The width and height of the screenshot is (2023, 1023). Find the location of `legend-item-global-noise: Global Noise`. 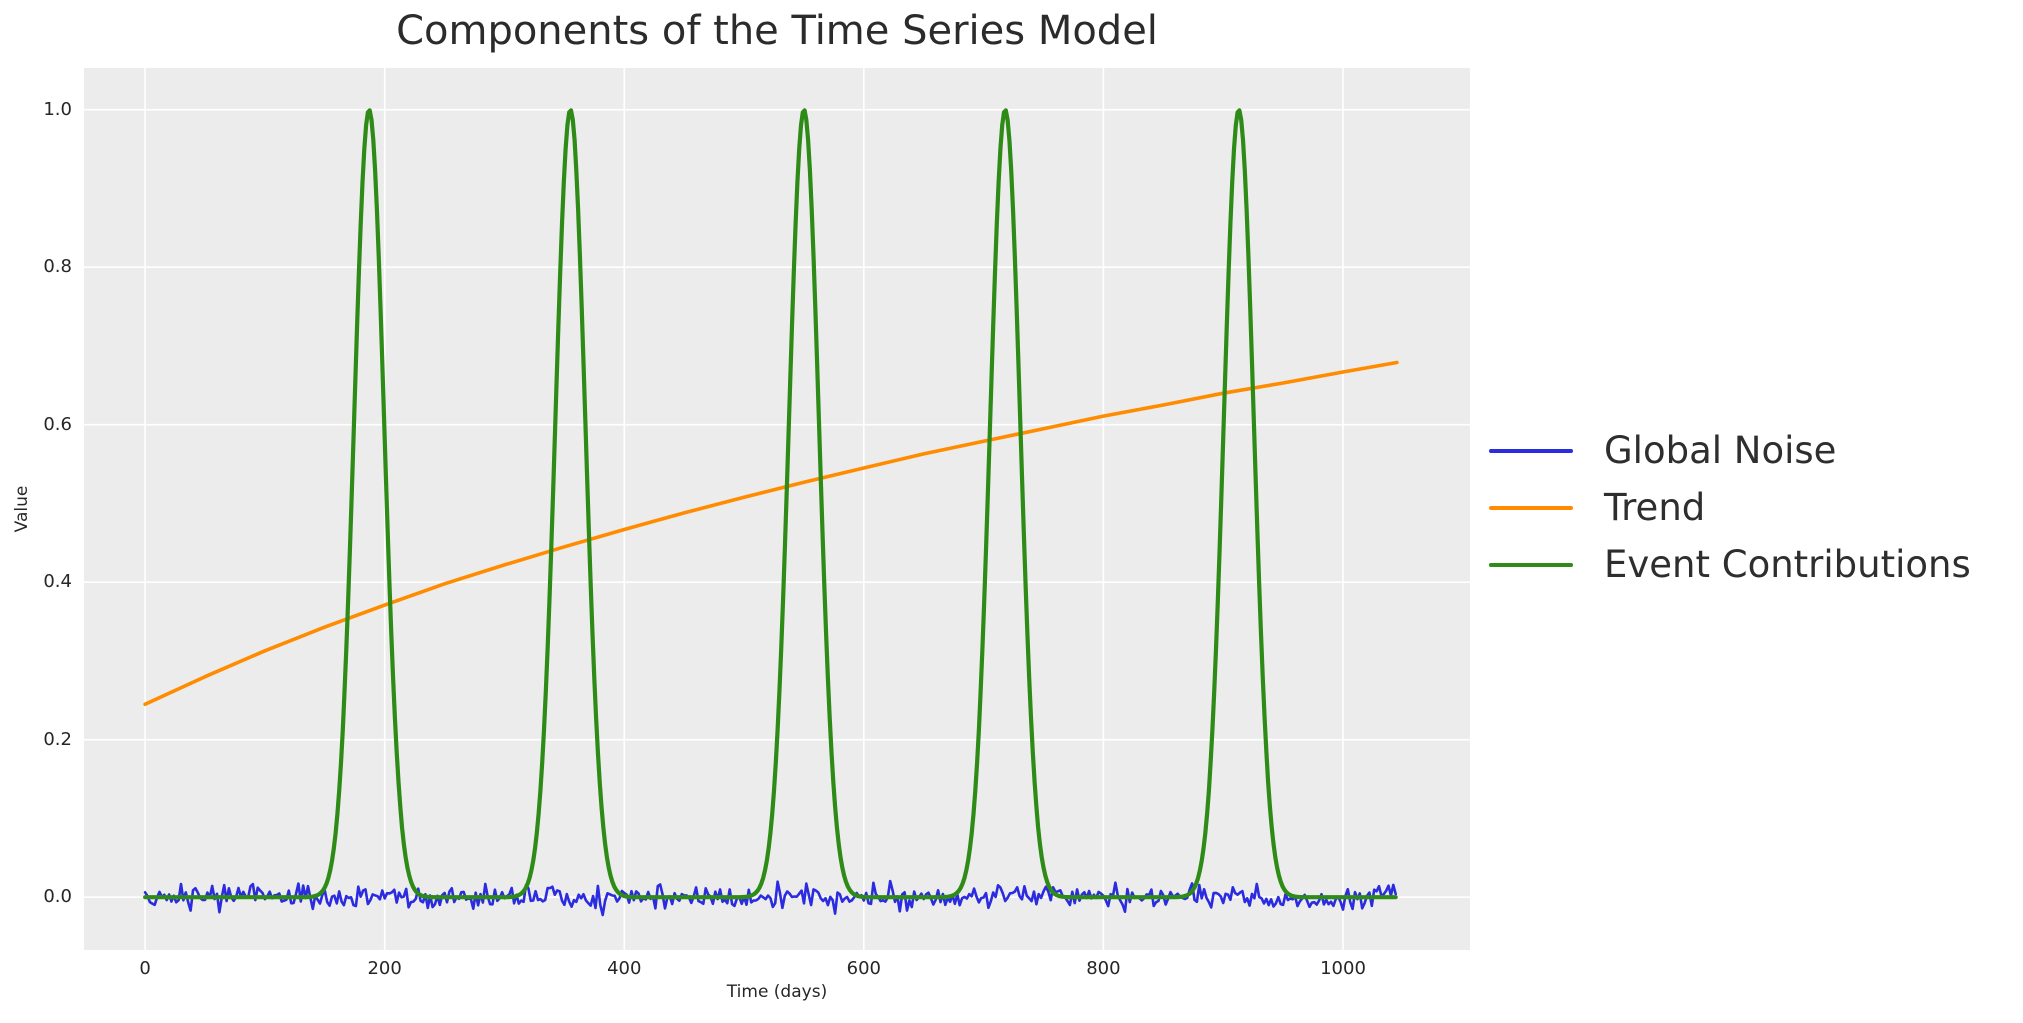

legend-item-global-noise: Global Noise is located at coordinates (1730, 450).